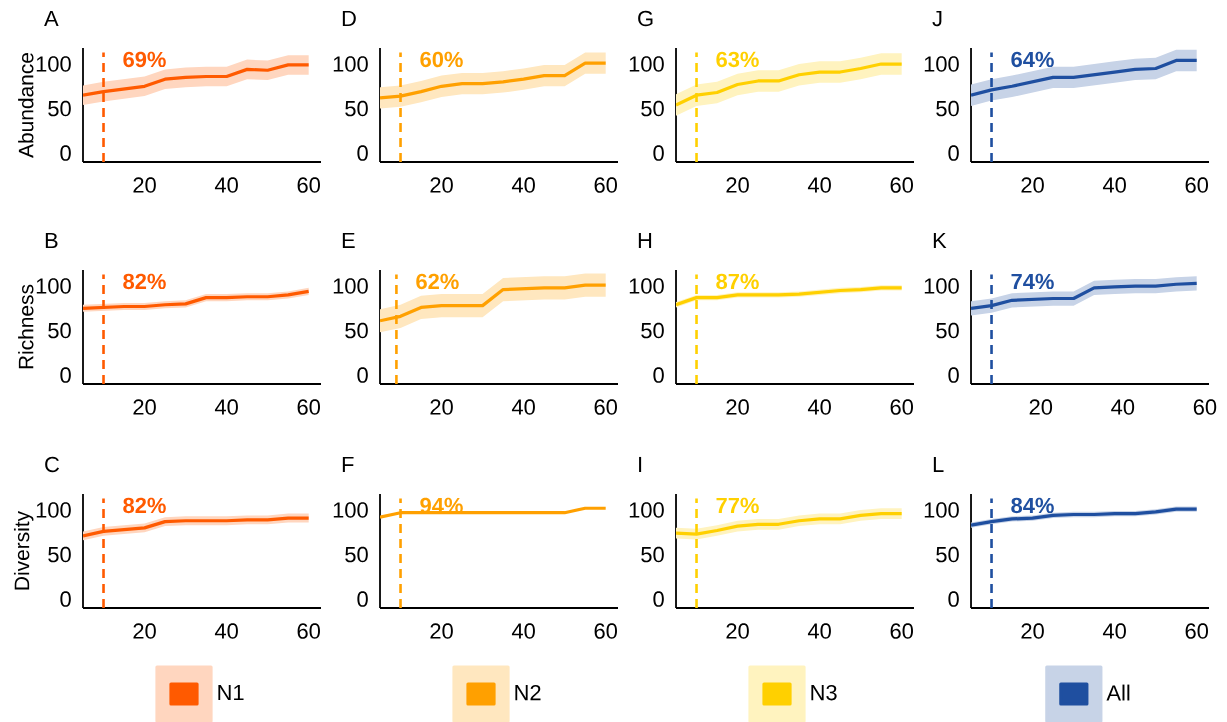  I want to click on annotation: 63%, so click(737, 59).